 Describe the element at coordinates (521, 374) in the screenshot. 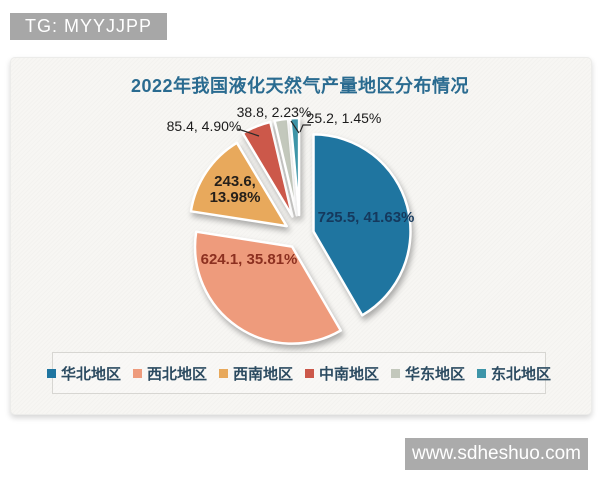

I see `legend-label: 东北地区` at that location.